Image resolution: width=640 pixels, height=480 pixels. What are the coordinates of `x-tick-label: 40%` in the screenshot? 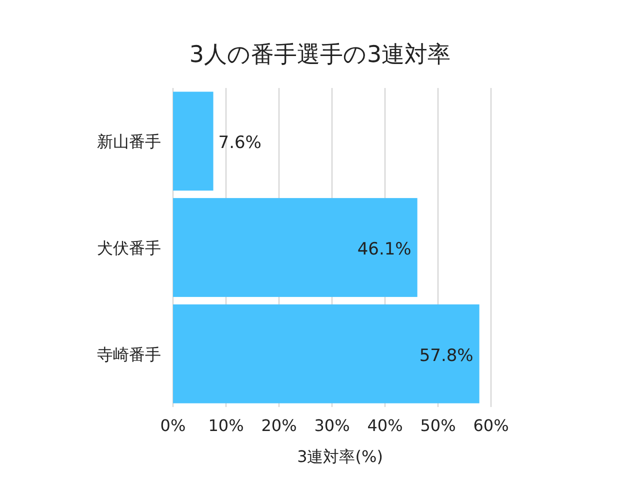 It's located at (385, 425).